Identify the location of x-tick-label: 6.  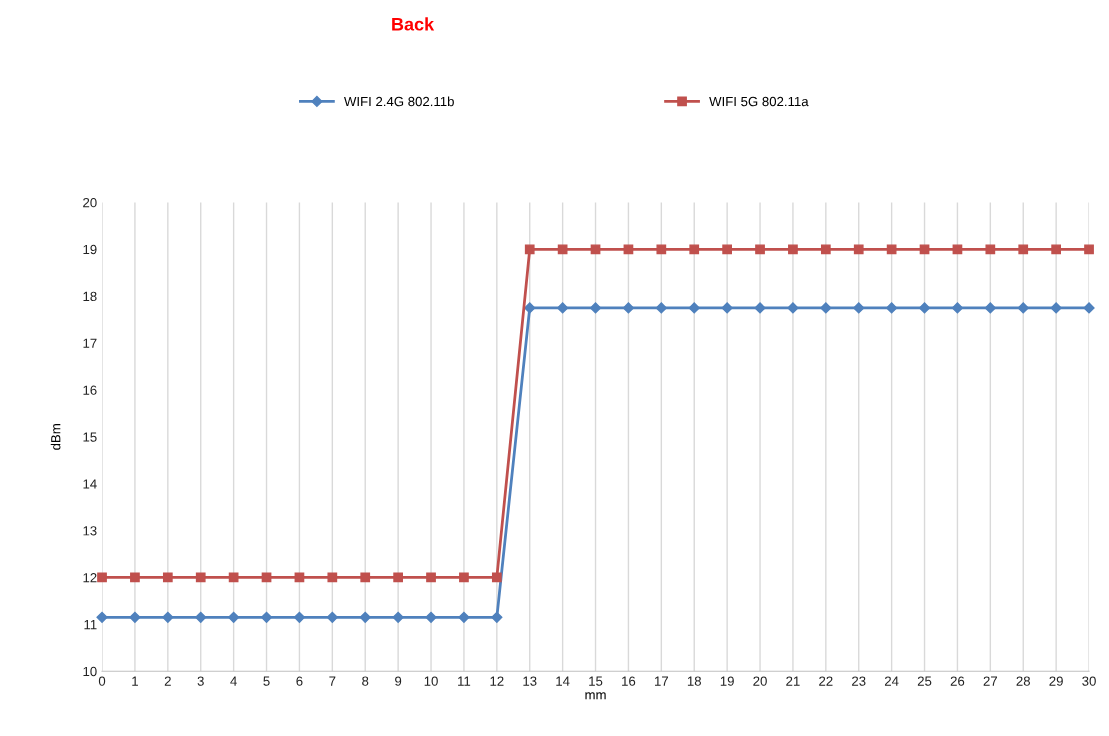
(299, 681).